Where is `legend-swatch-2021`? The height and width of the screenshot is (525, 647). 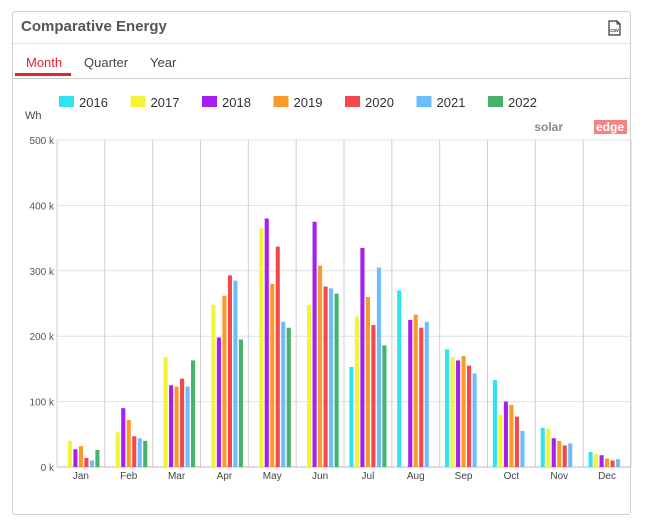 legend-swatch-2021 is located at coordinates (424, 101).